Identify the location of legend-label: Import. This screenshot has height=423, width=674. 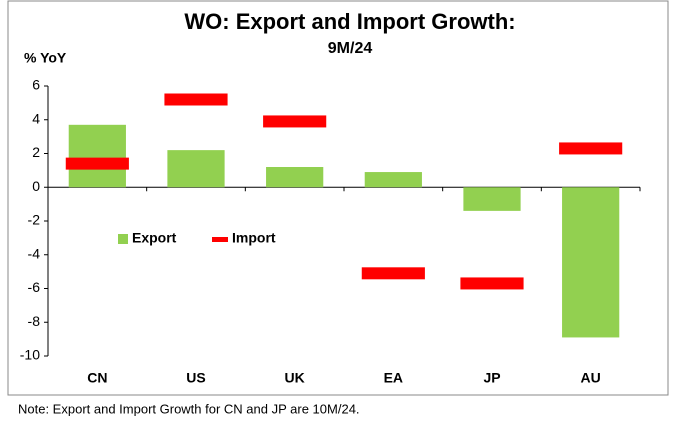
(254, 238).